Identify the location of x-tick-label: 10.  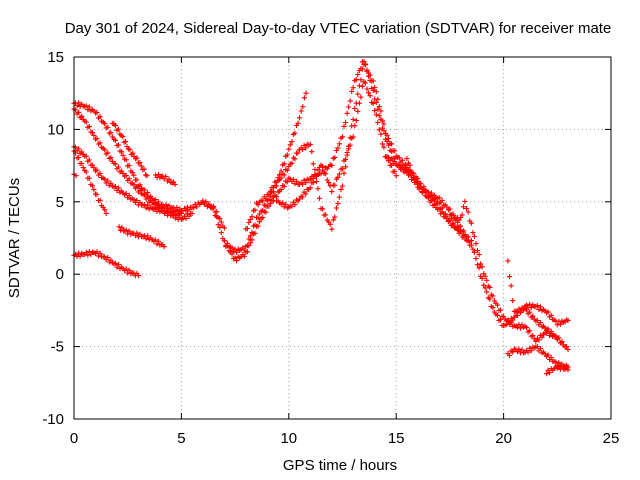
(288, 438).